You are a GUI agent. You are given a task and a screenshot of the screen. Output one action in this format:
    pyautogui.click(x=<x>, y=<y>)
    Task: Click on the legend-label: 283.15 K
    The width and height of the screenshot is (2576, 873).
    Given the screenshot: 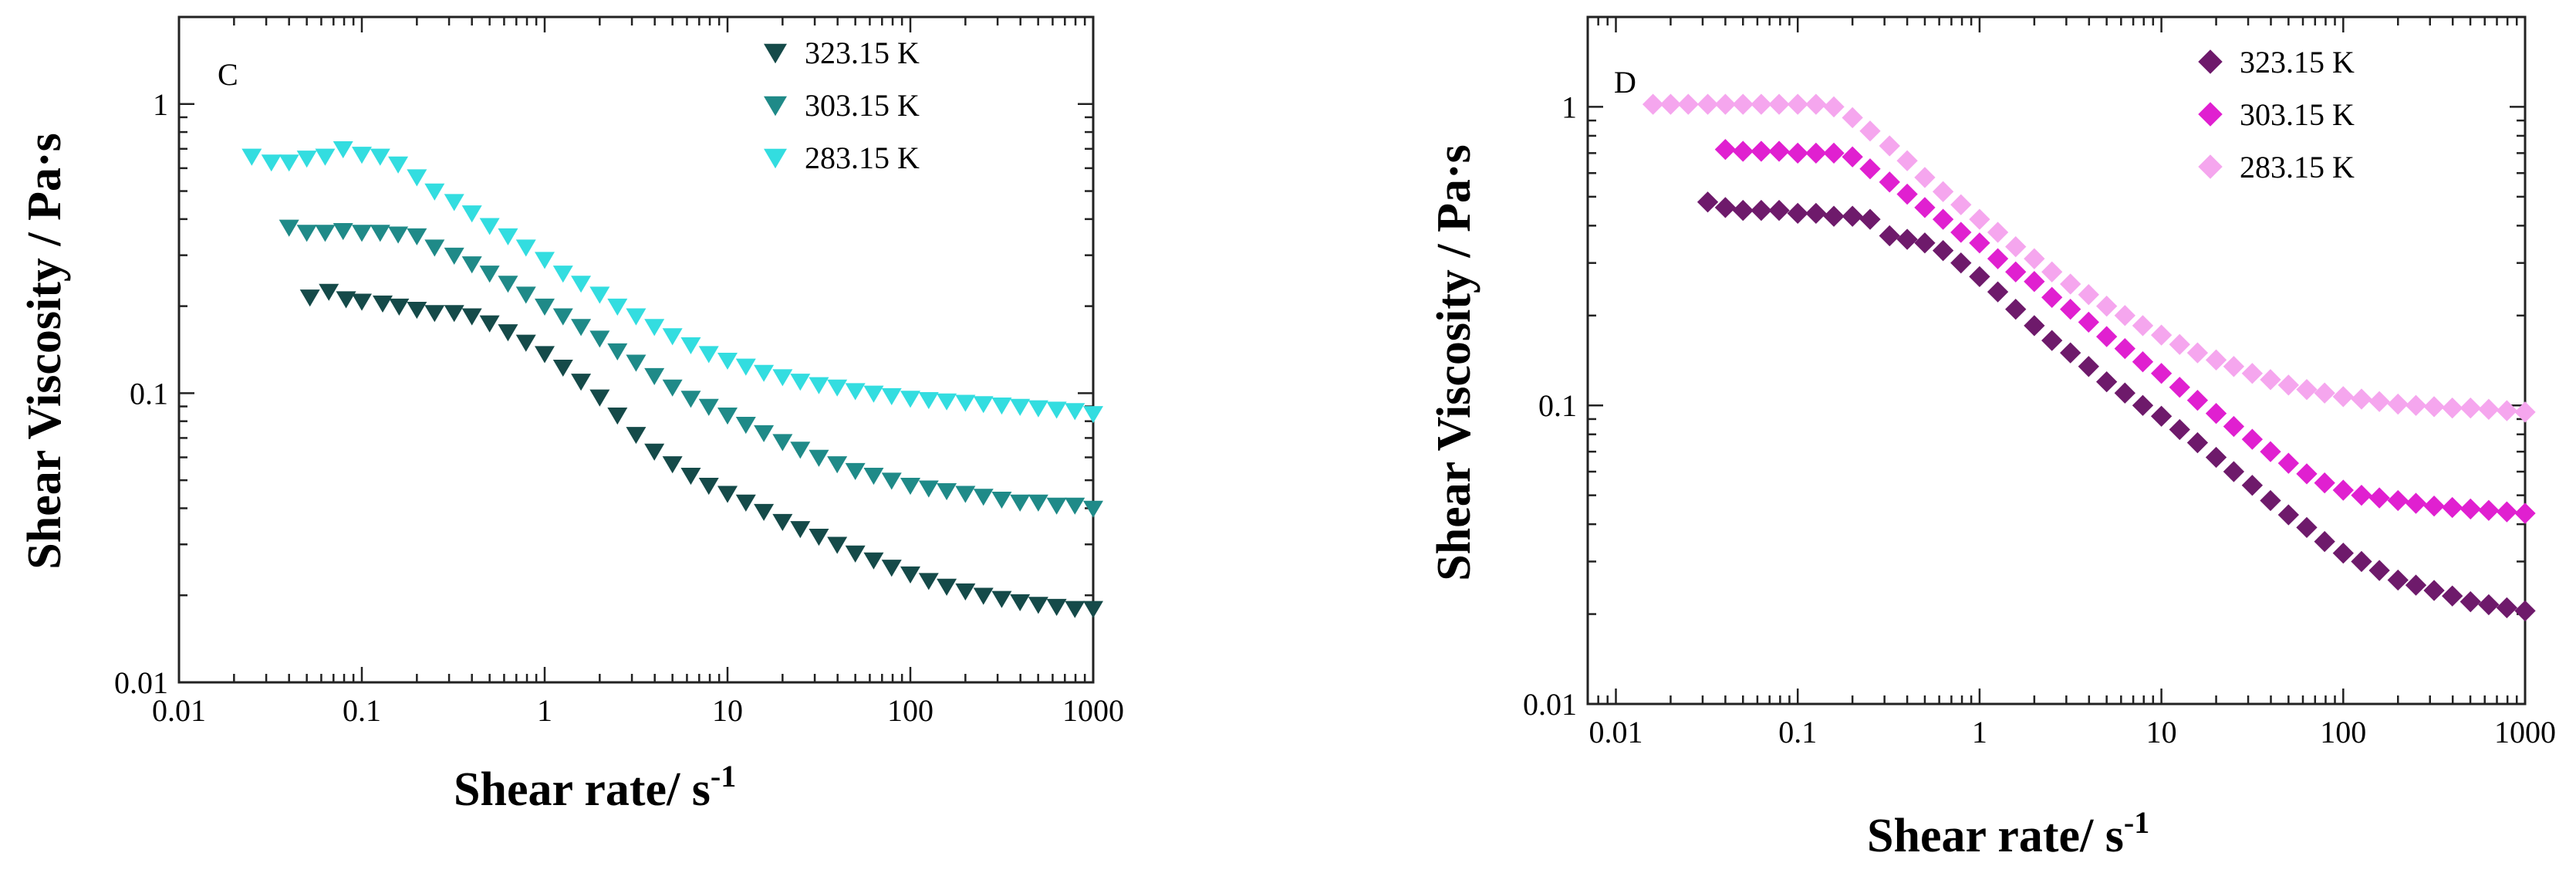 What is the action you would take?
    pyautogui.click(x=862, y=157)
    